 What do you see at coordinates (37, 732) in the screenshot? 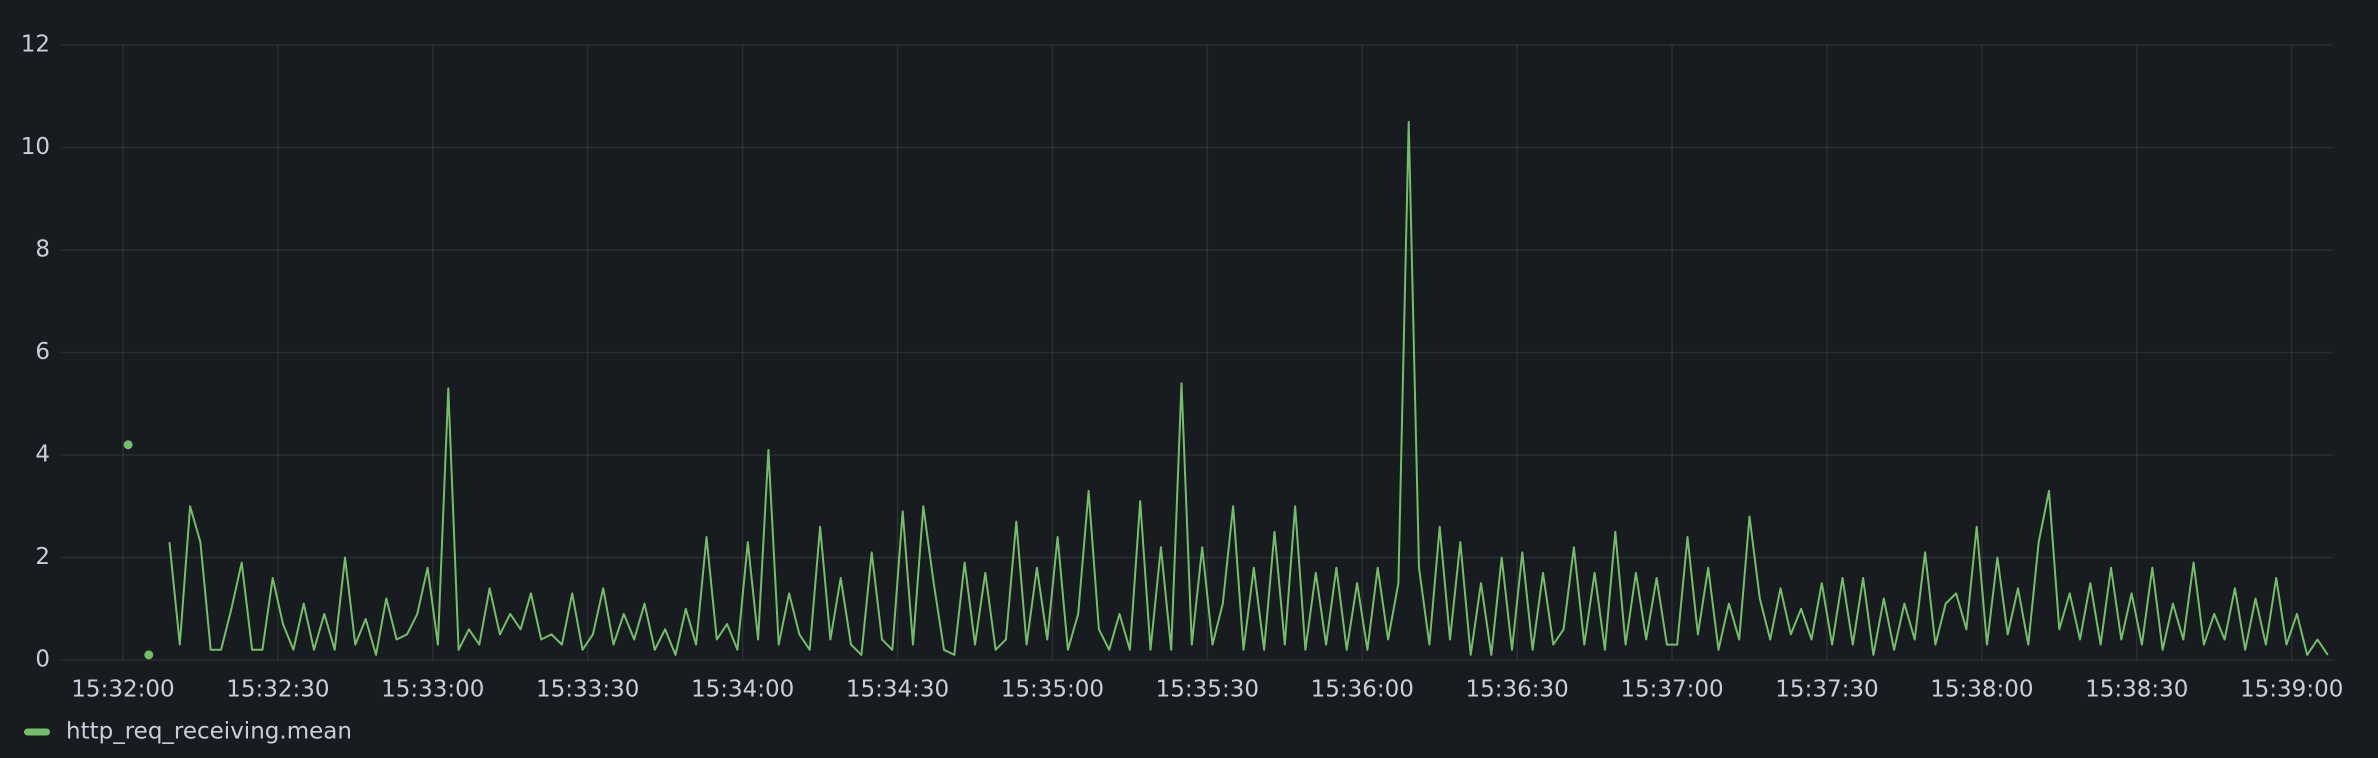
I see `legend-swatch` at bounding box center [37, 732].